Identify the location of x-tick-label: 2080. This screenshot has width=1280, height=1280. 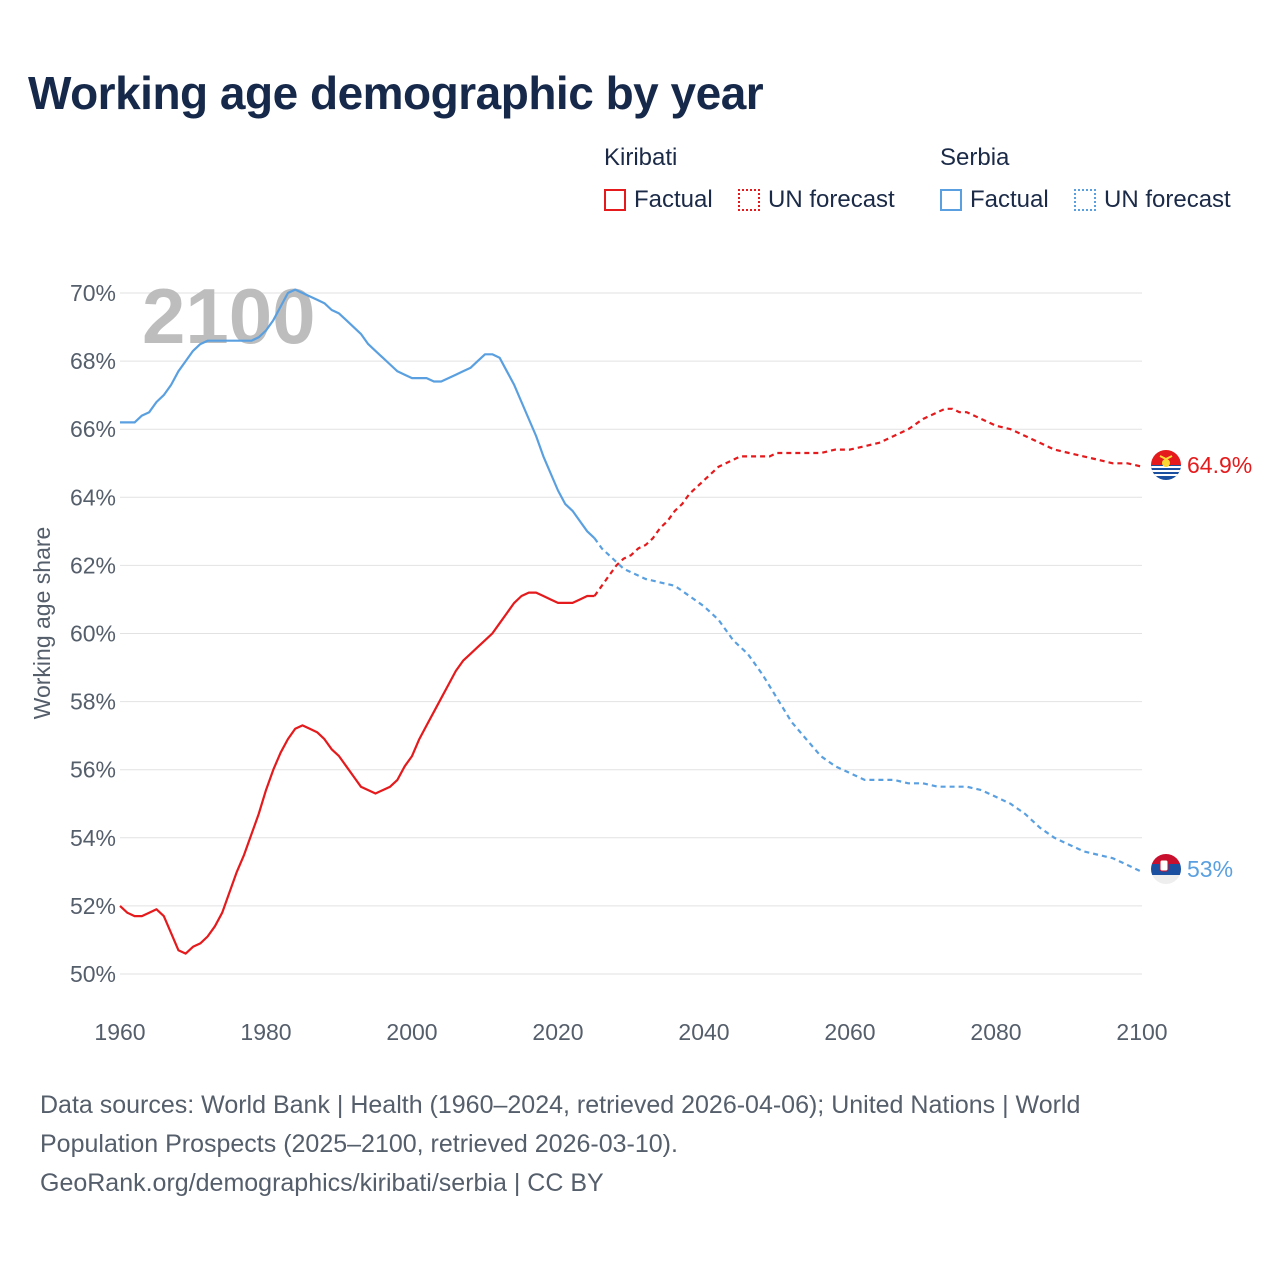
(995, 1032).